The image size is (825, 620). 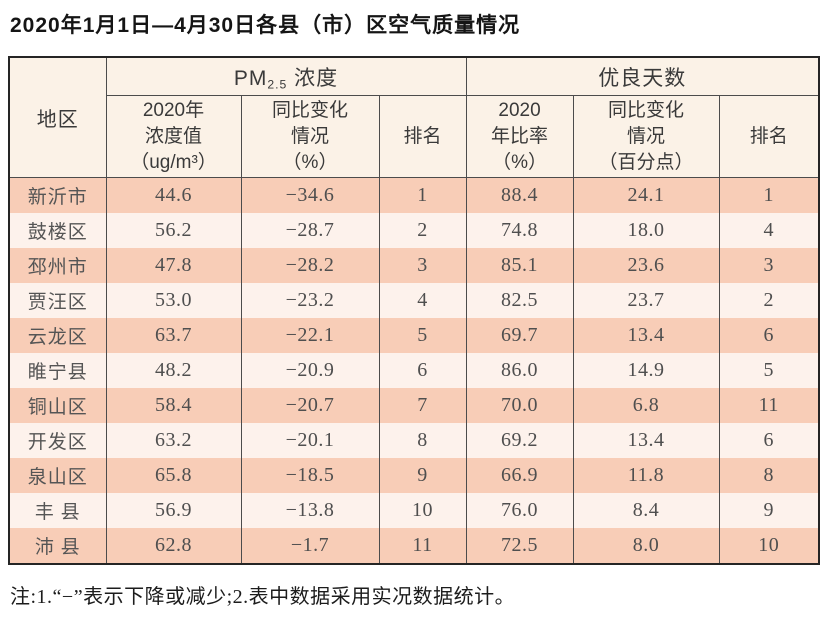 I want to click on cell-region: 睢宁县, so click(x=57, y=371).